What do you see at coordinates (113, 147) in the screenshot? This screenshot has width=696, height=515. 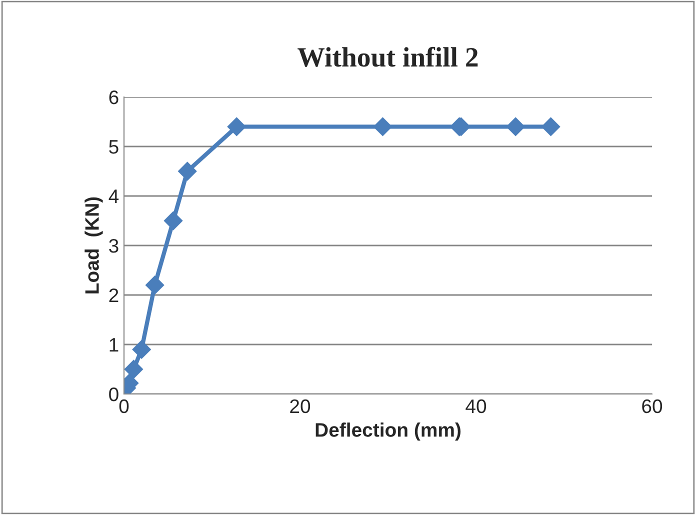 I see `y-tick-label: 5` at bounding box center [113, 147].